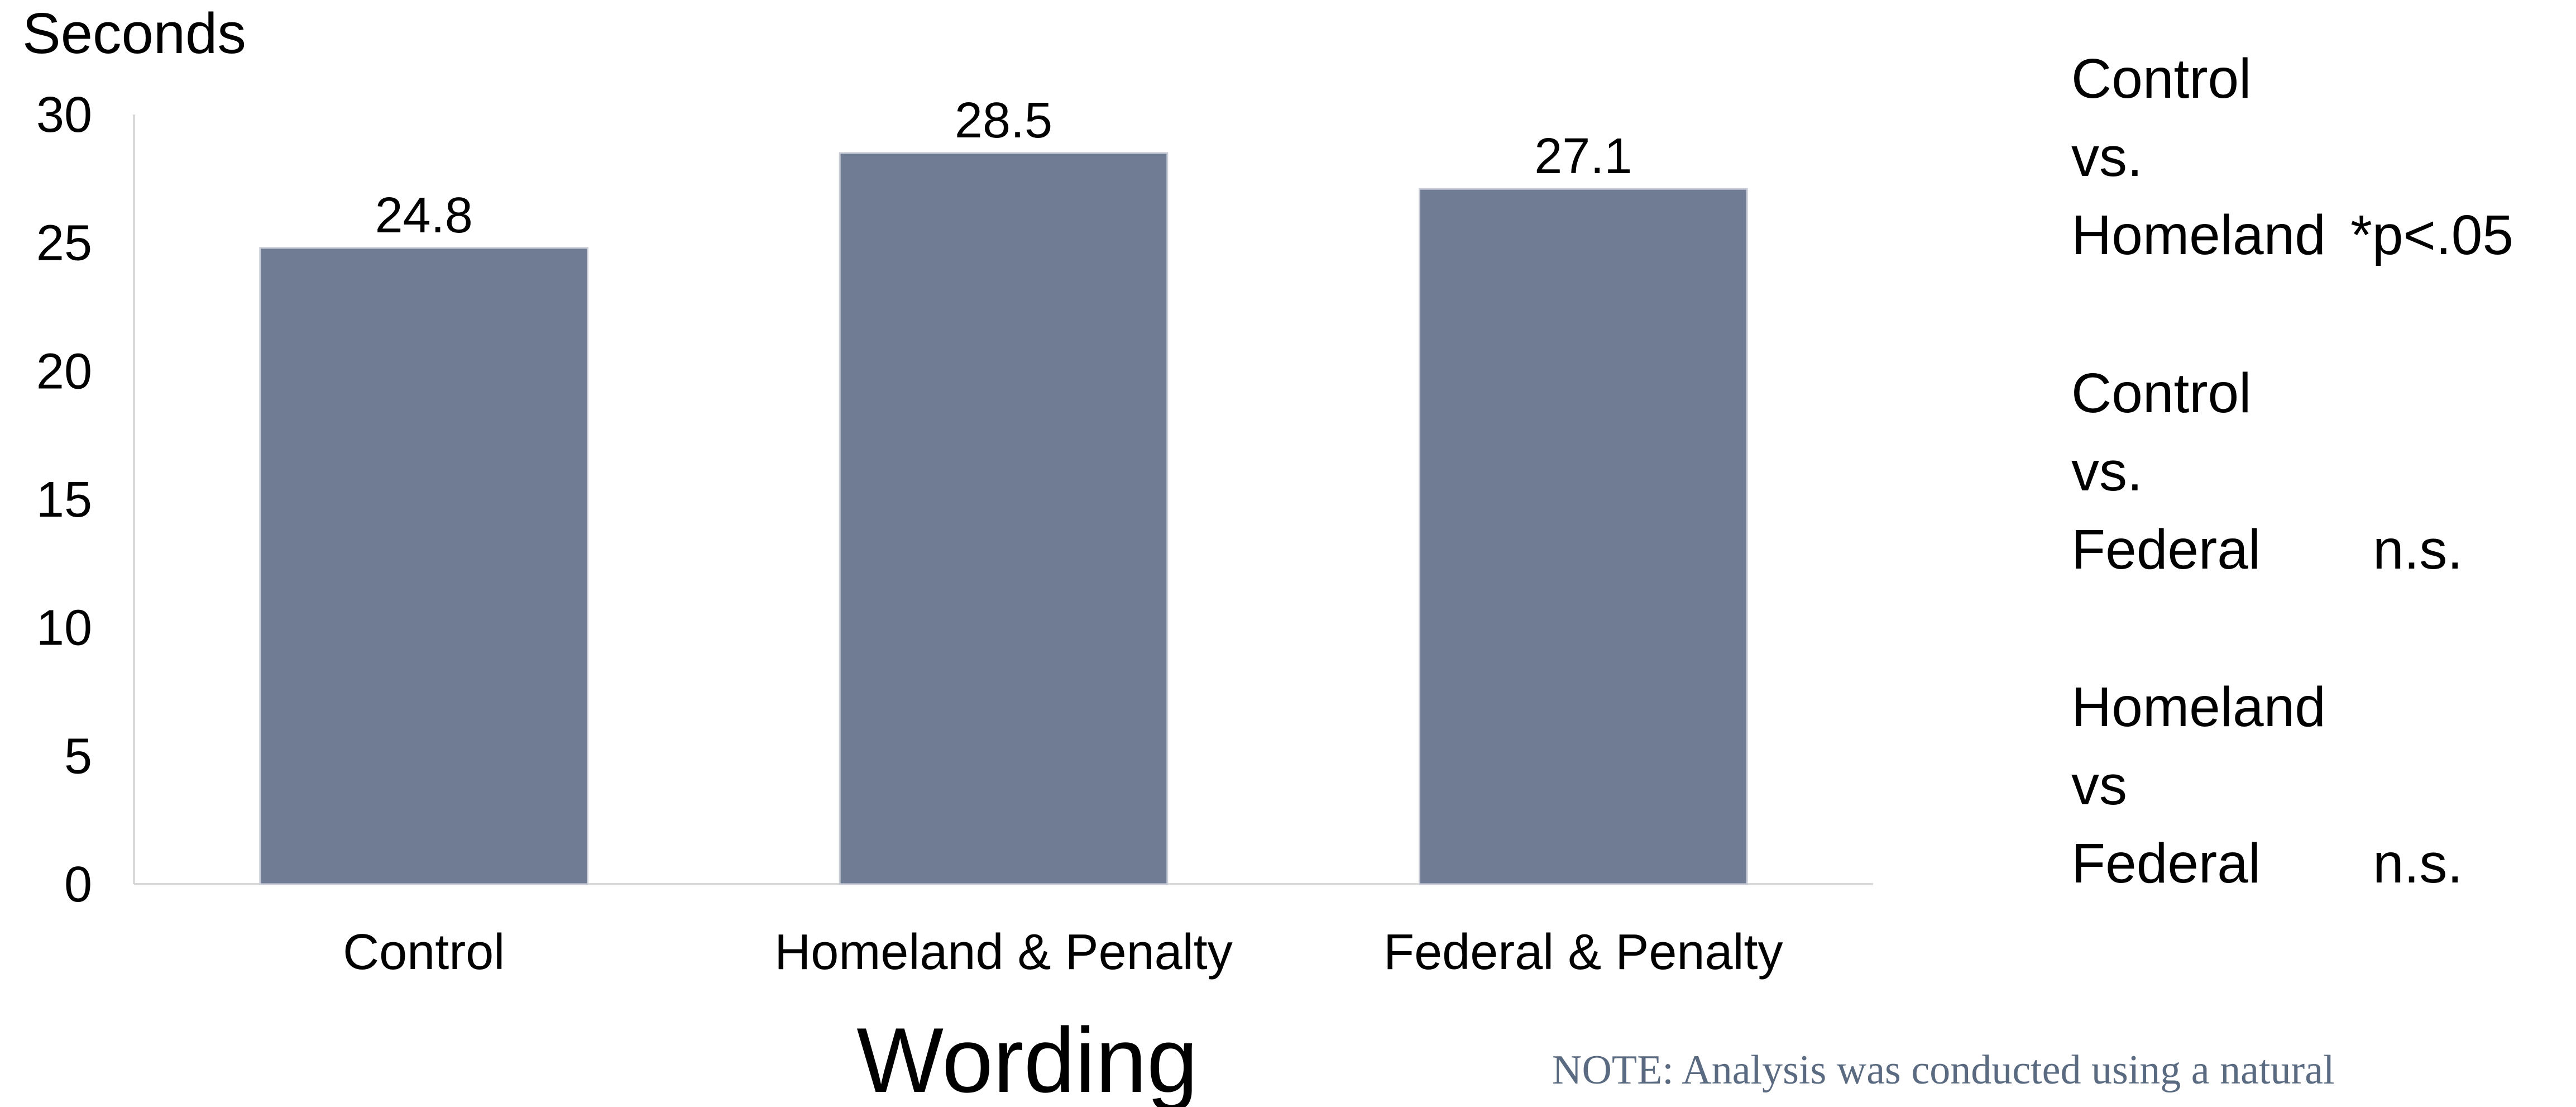 The width and height of the screenshot is (2576, 1107). I want to click on comparison-1-line3: Homeland, so click(2198, 235).